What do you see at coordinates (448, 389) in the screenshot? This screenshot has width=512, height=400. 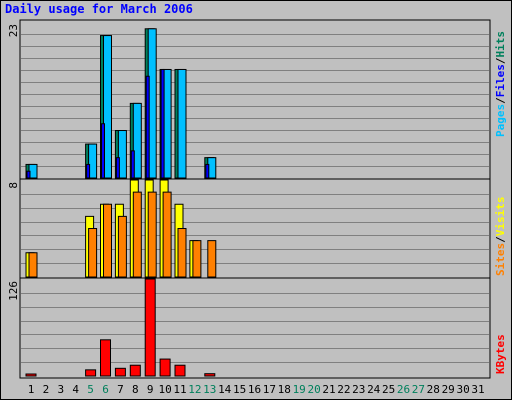 I see `x-tick-label: 29` at bounding box center [448, 389].